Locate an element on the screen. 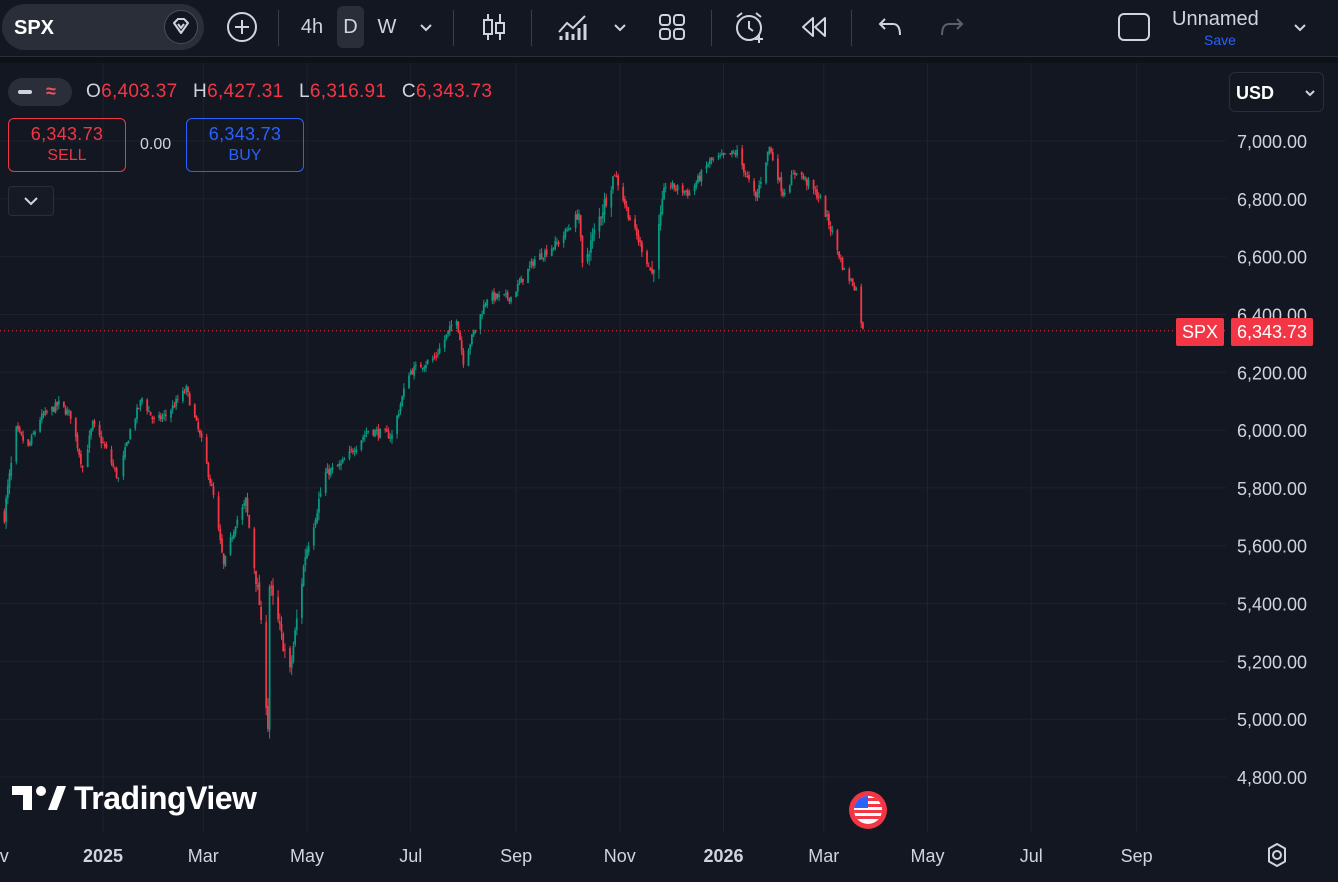 The width and height of the screenshot is (1338, 882). diamond-icon is located at coordinates (181, 27).